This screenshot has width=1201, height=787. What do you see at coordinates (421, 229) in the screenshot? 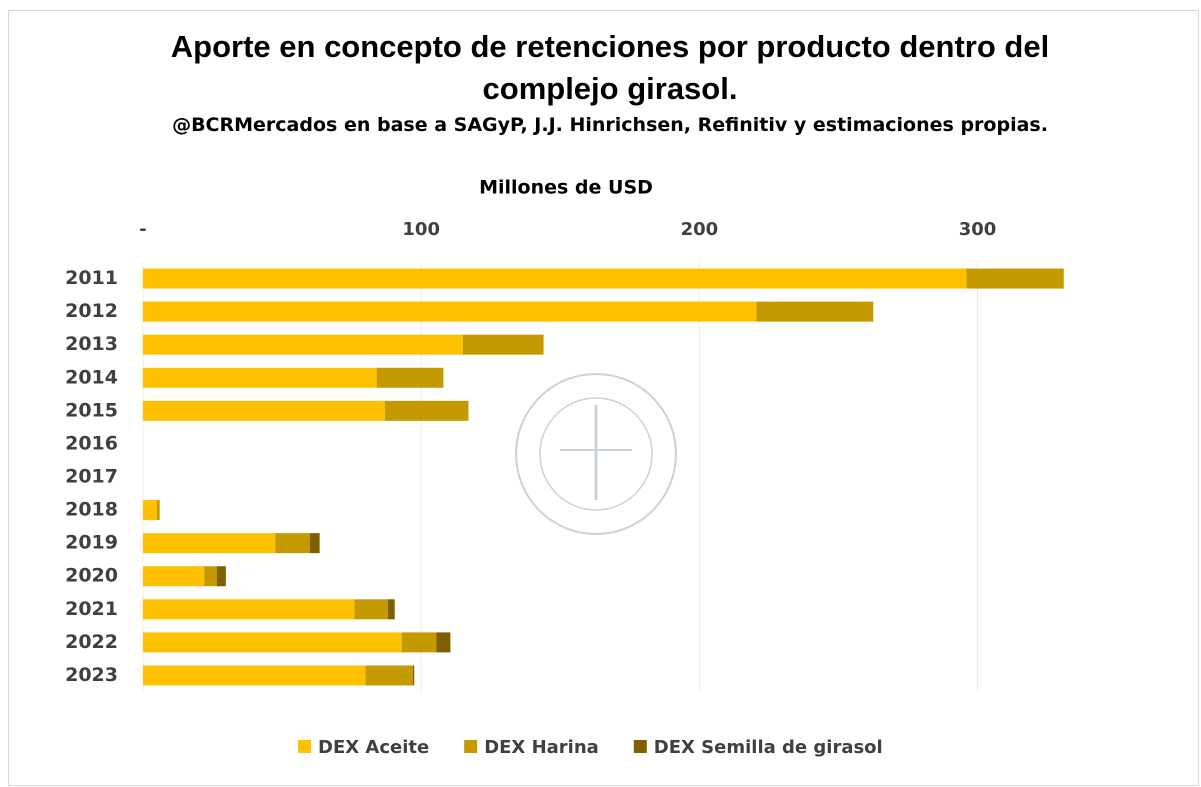
I see `x-tick-label: 100` at bounding box center [421, 229].